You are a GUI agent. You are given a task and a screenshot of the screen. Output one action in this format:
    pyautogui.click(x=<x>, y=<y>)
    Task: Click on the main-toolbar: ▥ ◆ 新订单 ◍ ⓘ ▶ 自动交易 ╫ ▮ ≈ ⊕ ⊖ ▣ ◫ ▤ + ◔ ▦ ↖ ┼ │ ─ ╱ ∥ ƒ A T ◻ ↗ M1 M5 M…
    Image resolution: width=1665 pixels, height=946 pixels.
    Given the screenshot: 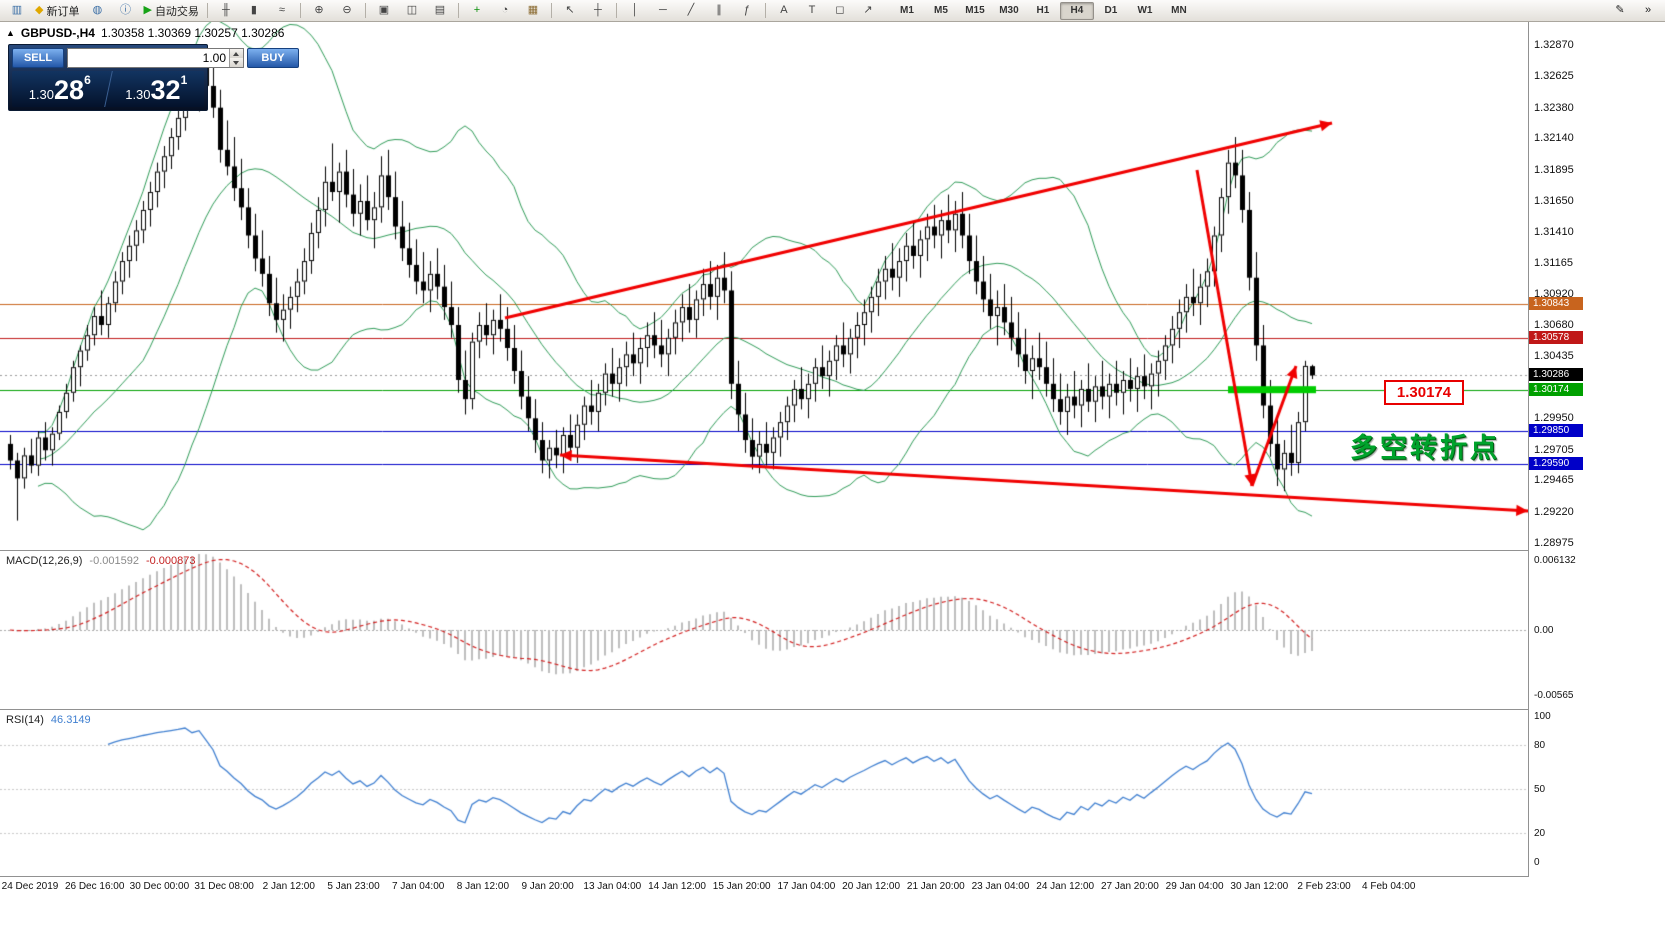 What is the action you would take?
    pyautogui.click(x=832, y=11)
    